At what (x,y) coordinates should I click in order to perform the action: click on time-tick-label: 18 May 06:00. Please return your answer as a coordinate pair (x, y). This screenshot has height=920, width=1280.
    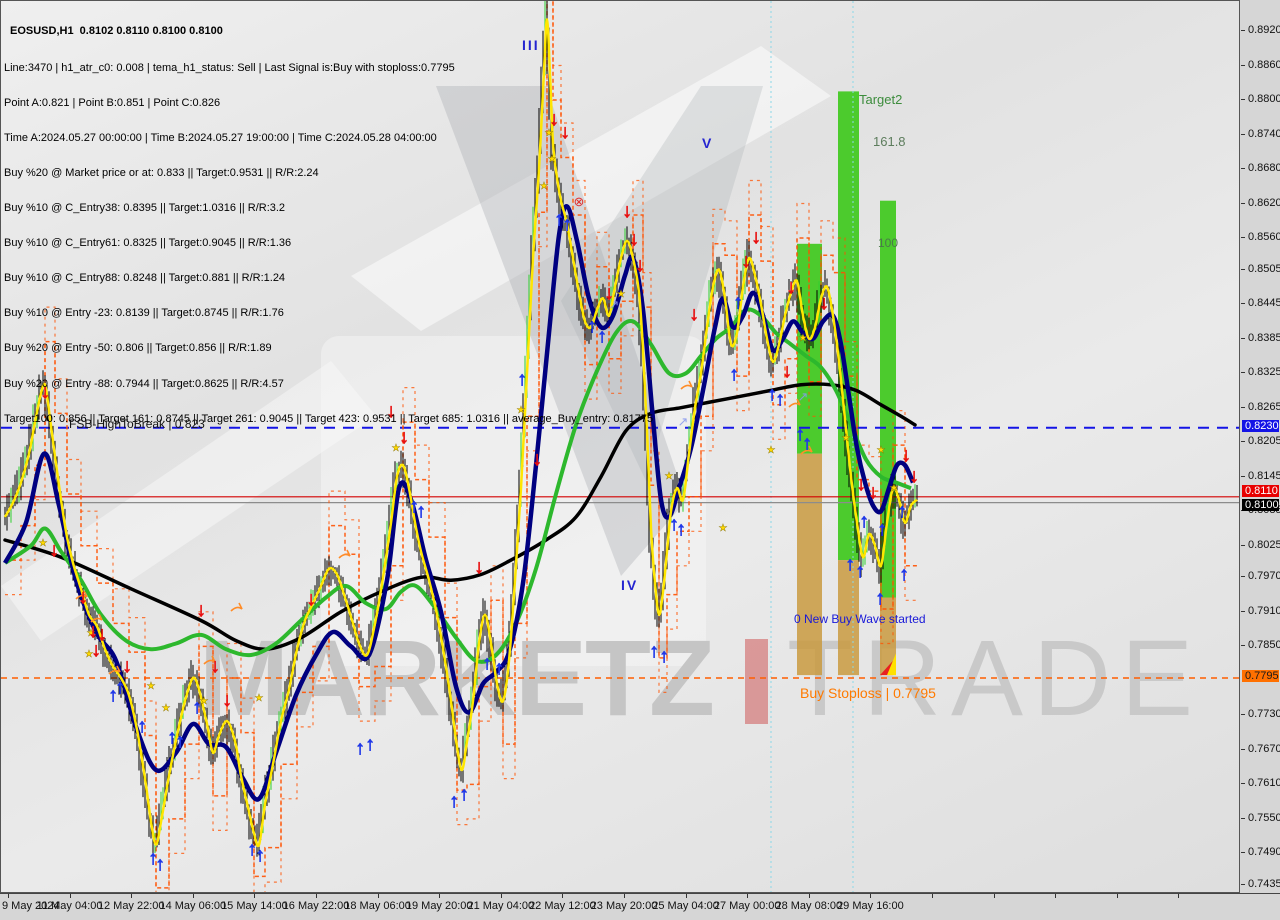
    Looking at the image, I should click on (377, 906).